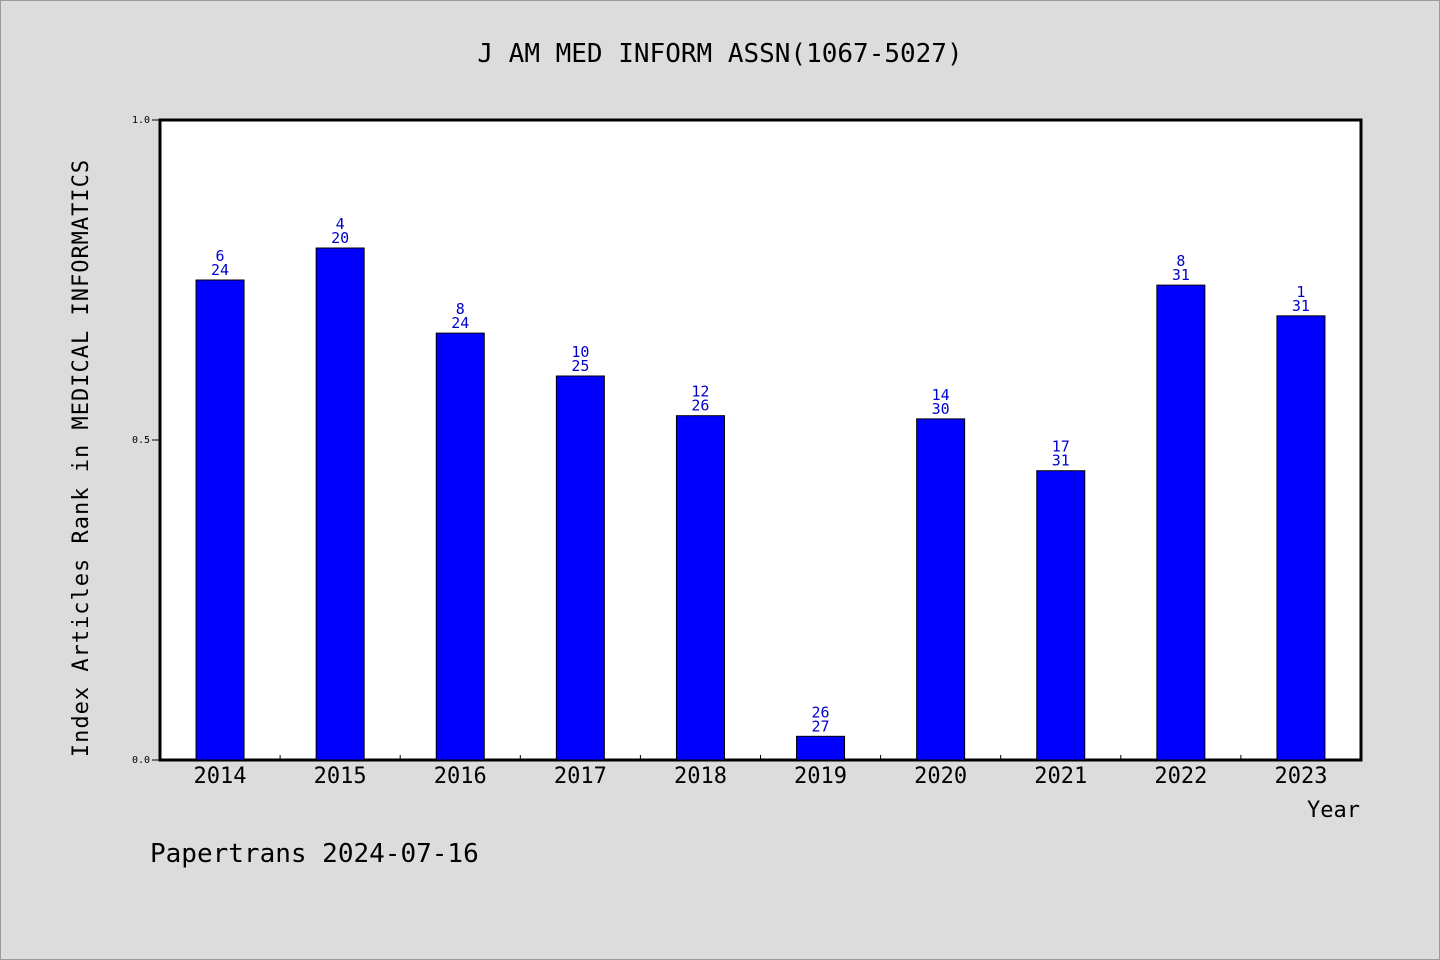 This screenshot has height=960, width=1440. I want to click on bar-2015, so click(340, 504).